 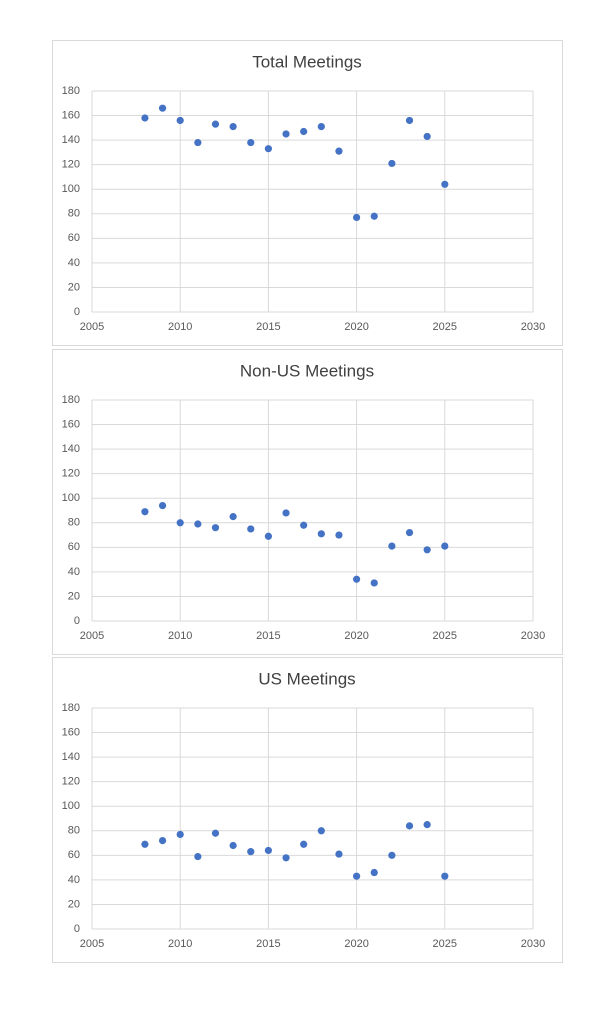 I want to click on chart-title: Non-US Meetings, so click(x=307, y=370).